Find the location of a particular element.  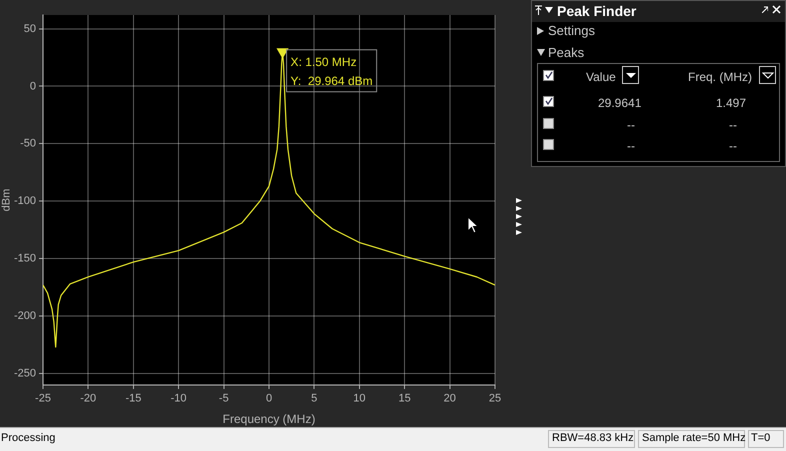

y-tick-label: -200 is located at coordinates (25, 316).